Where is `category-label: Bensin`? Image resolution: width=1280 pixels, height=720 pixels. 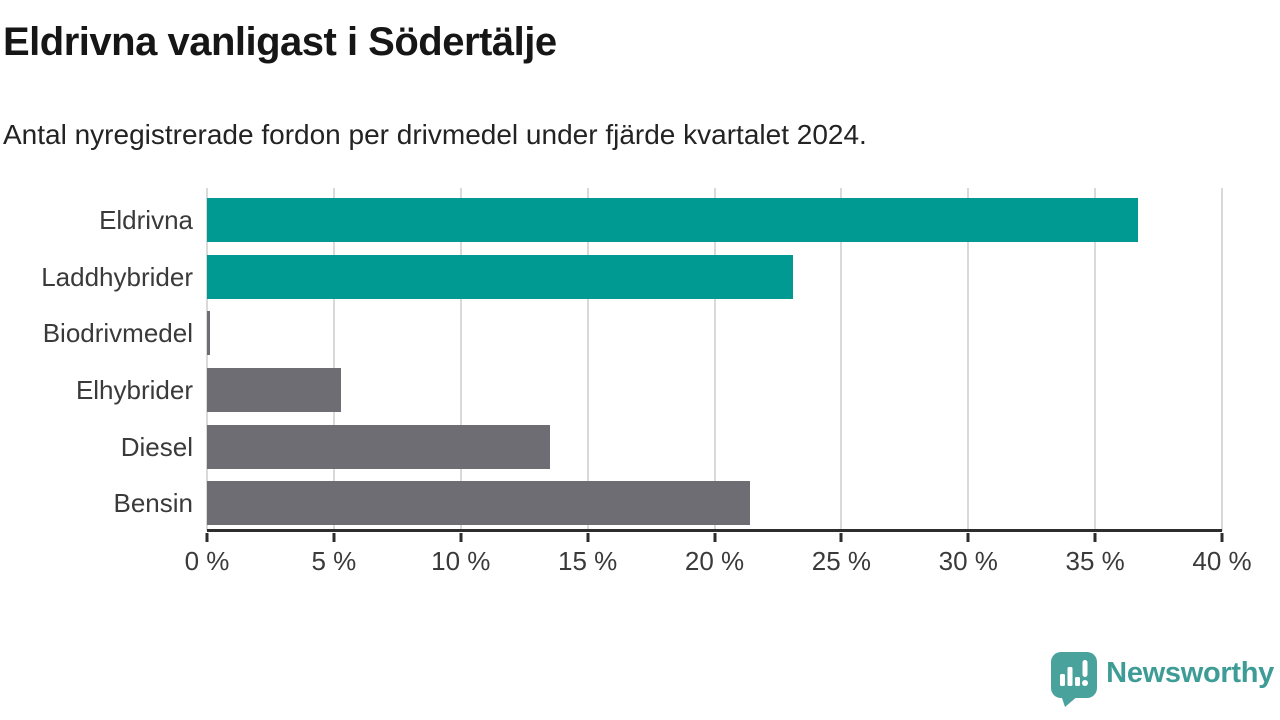 category-label: Bensin is located at coordinates (153, 503).